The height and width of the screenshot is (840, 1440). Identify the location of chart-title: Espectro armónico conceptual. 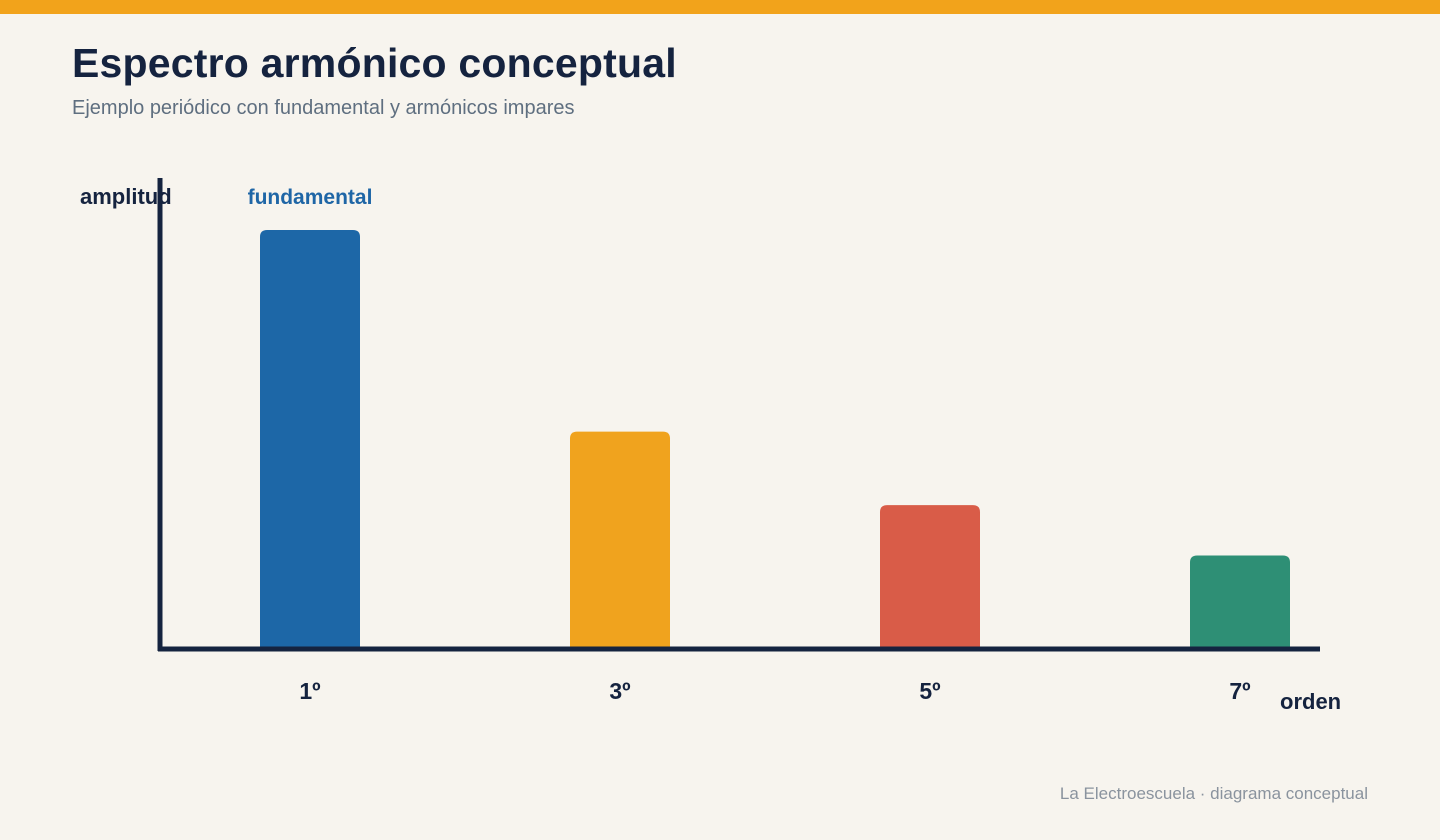
(374, 63).